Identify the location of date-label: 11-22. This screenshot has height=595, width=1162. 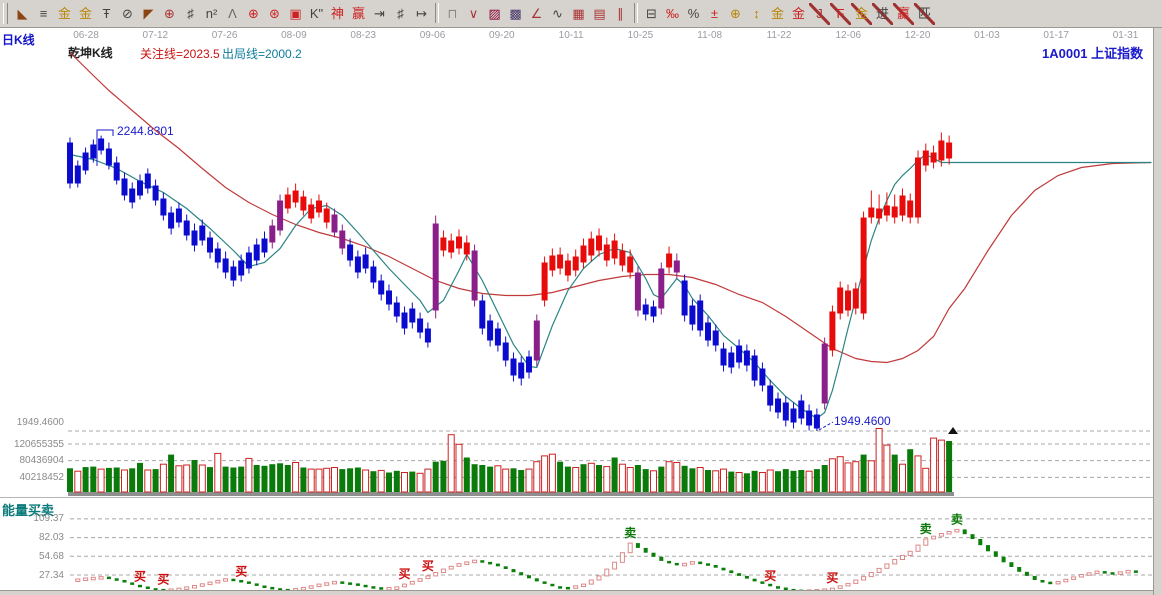
(779, 35).